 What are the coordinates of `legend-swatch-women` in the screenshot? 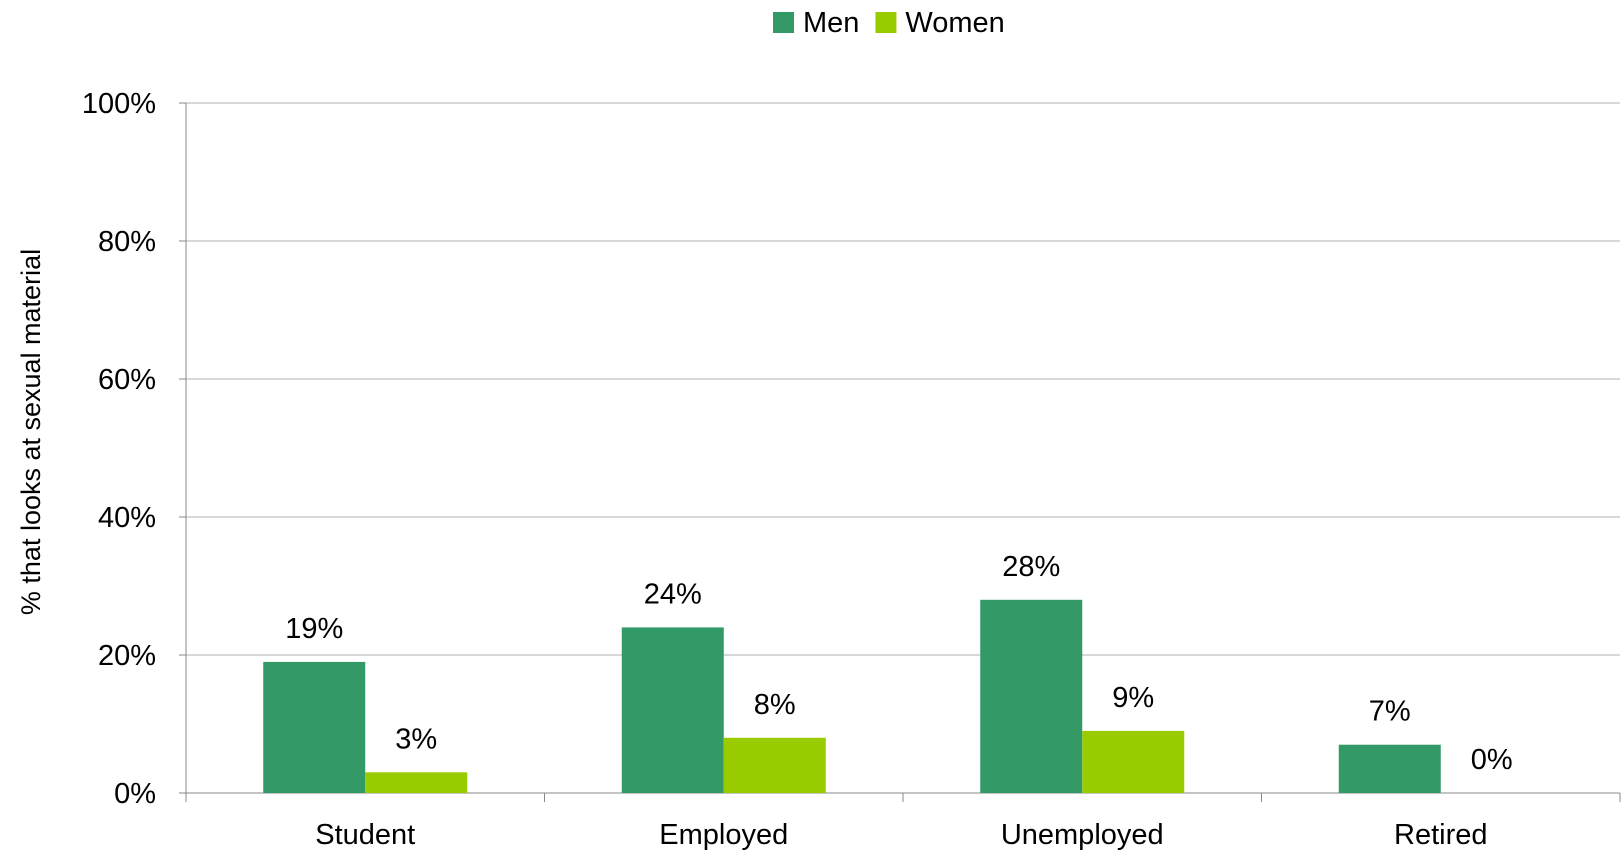 It's located at (886, 22).